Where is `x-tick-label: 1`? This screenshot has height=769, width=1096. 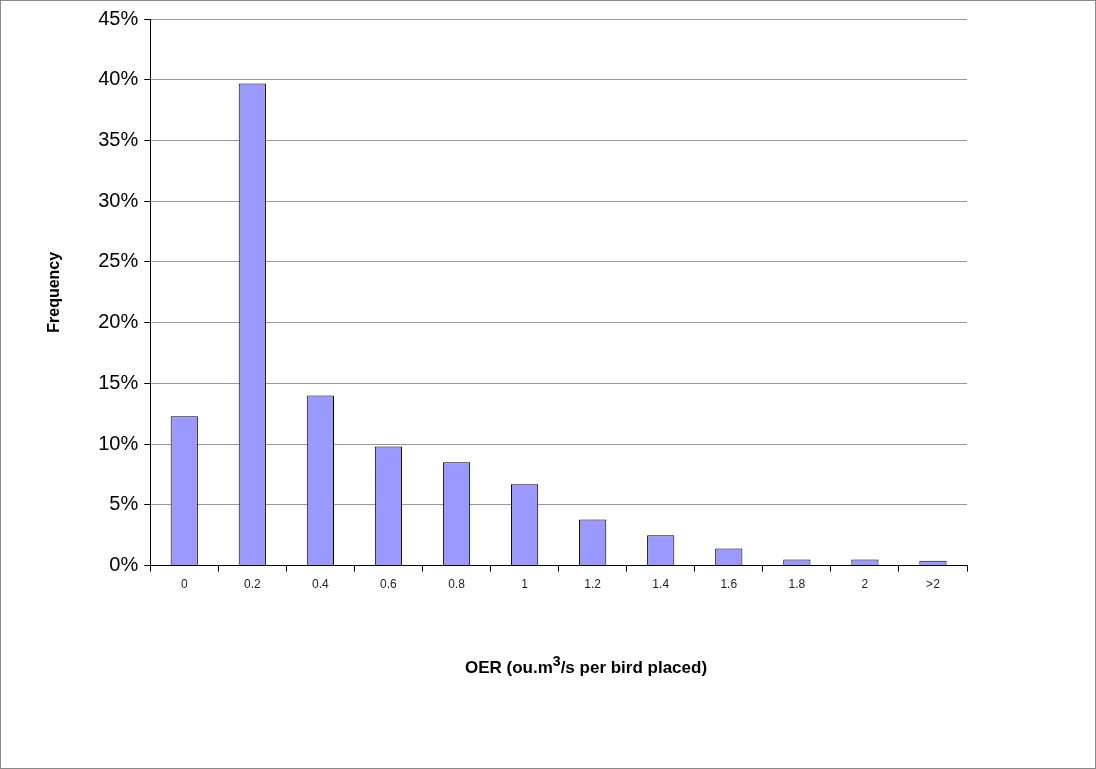 x-tick-label: 1 is located at coordinates (525, 584).